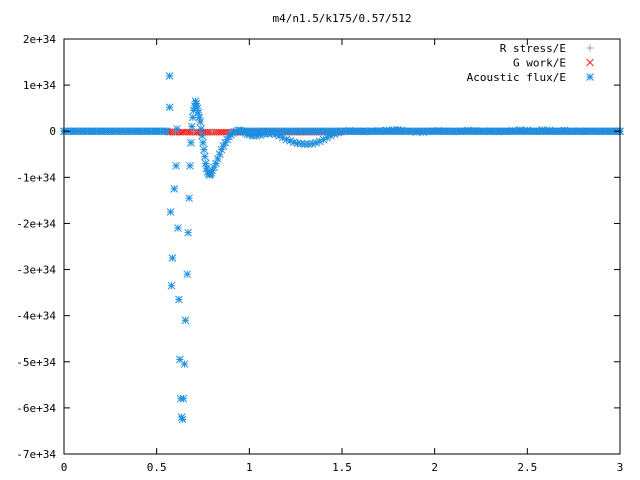 The width and height of the screenshot is (640, 480). Describe the element at coordinates (36, 454) in the screenshot. I see `y-tick-label: -7e+34` at that location.